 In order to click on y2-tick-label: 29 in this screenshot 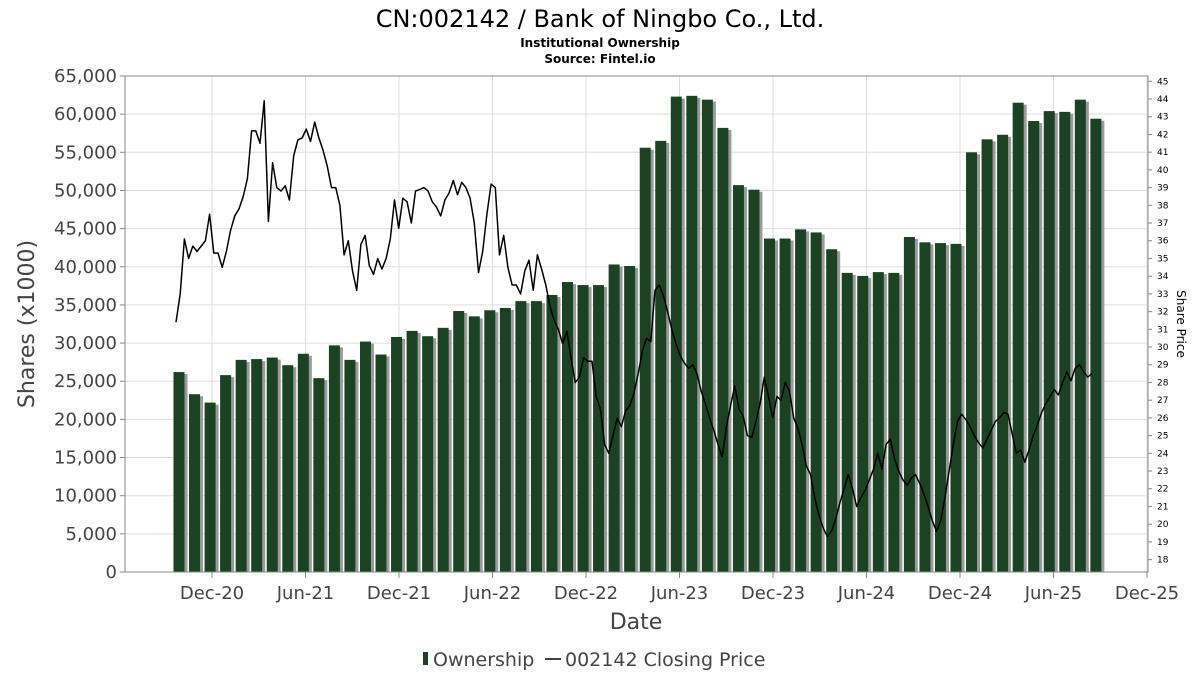, I will do `click(1163, 366)`.